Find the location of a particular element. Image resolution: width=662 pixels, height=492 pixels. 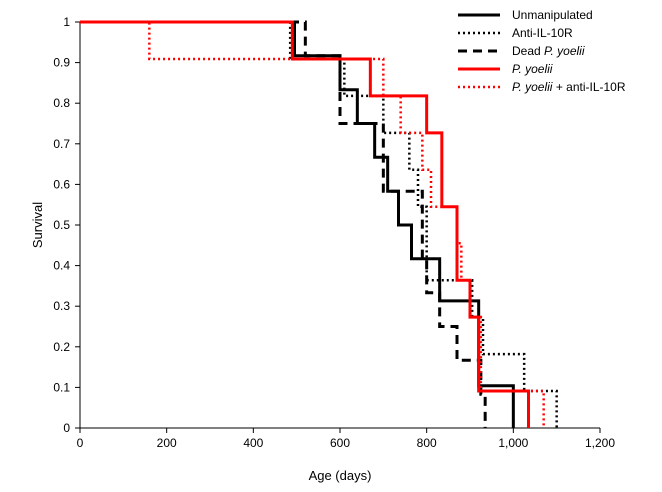

x-axis-title: Age (days) is located at coordinates (340, 475).